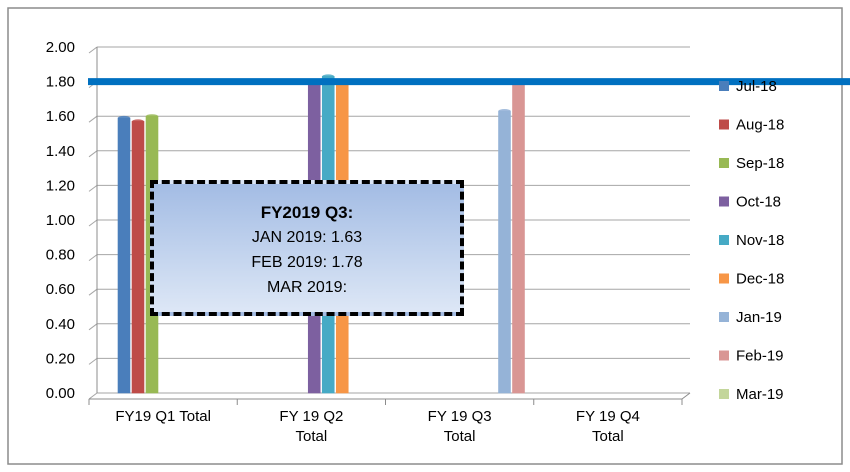 Image resolution: width=850 pixels, height=472 pixels. What do you see at coordinates (756, 86) in the screenshot?
I see `legend-label: Jul-18` at bounding box center [756, 86].